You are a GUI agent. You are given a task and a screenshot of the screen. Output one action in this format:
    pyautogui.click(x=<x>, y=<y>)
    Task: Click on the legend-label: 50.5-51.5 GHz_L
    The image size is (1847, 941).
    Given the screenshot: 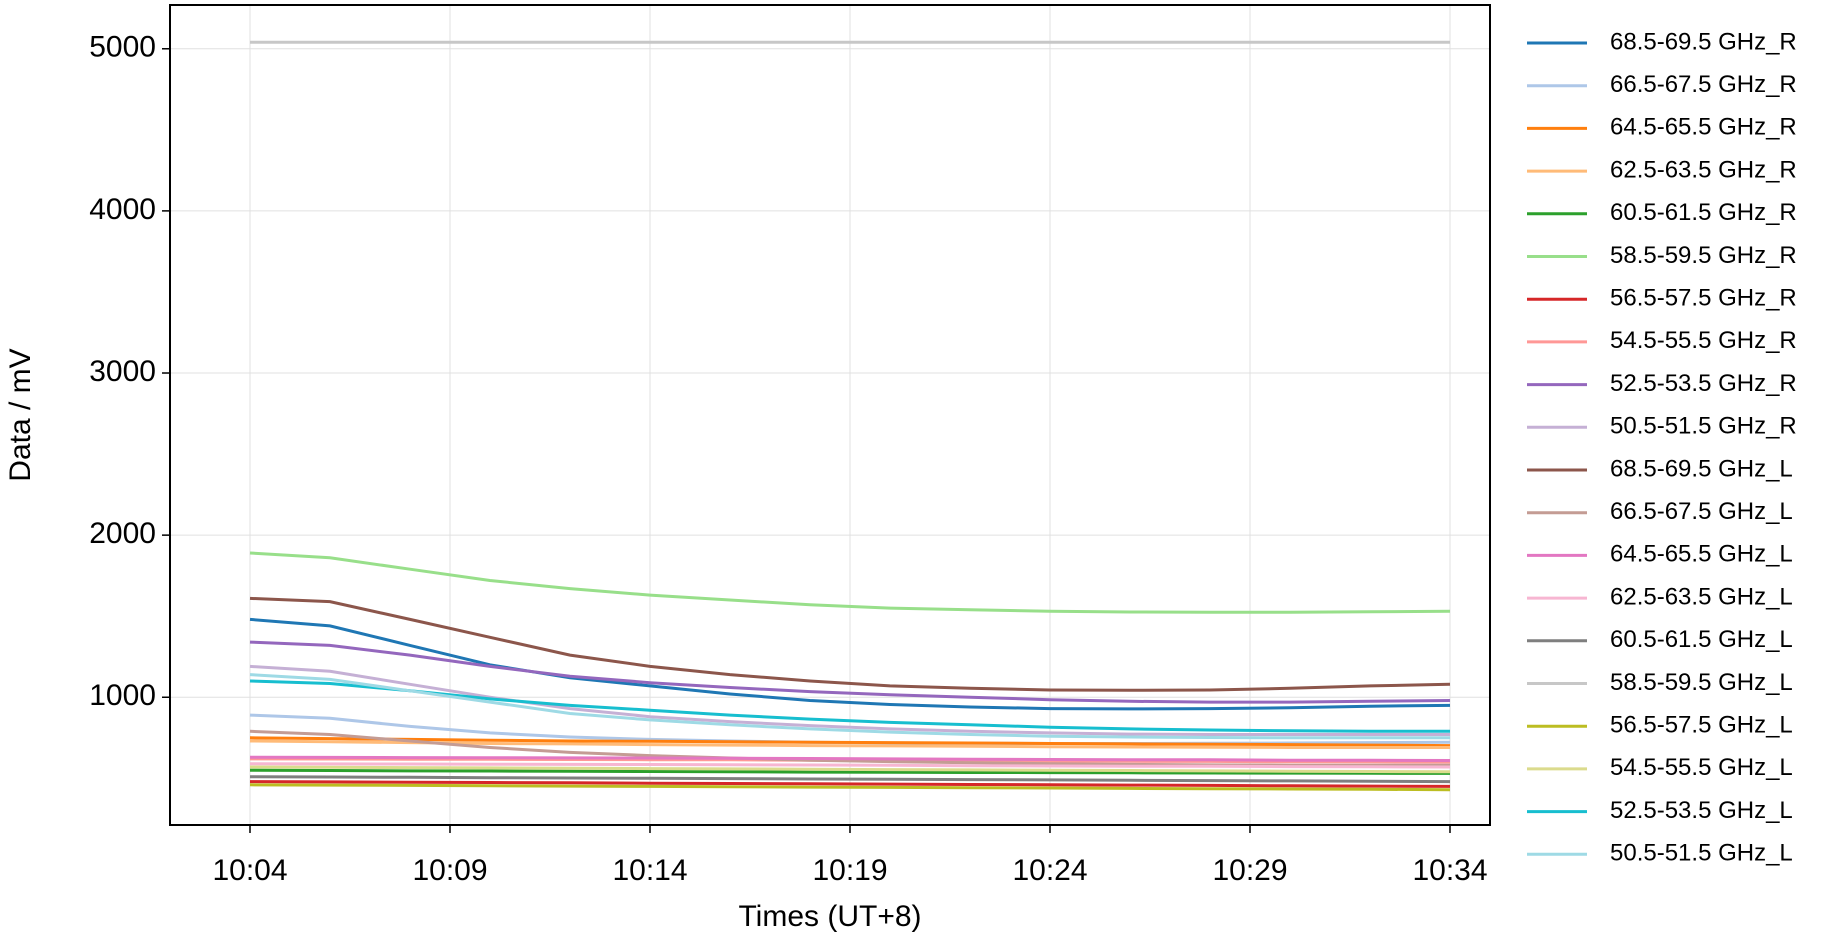 What is the action you would take?
    pyautogui.click(x=1701, y=853)
    